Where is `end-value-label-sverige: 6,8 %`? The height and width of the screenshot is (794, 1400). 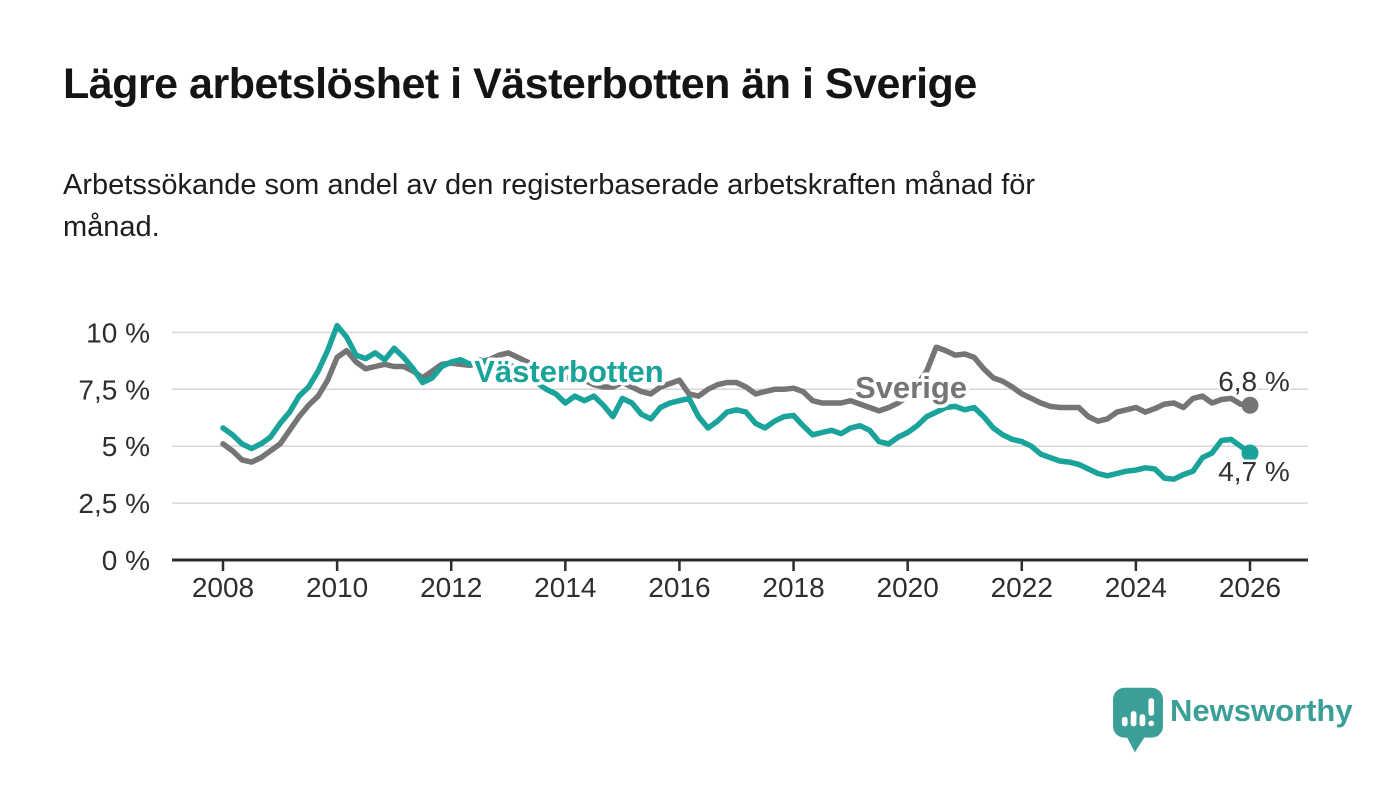 end-value-label-sverige: 6,8 % is located at coordinates (1254, 381).